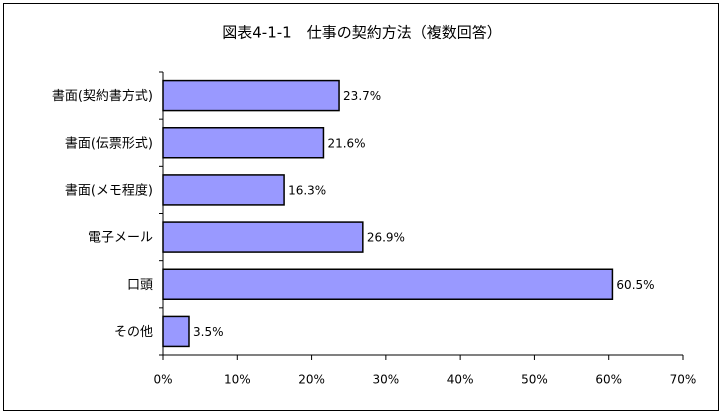 The image size is (724, 417). What do you see at coordinates (109, 143) in the screenshot?
I see `y-tick-label: 書面(伝票形式)` at bounding box center [109, 143].